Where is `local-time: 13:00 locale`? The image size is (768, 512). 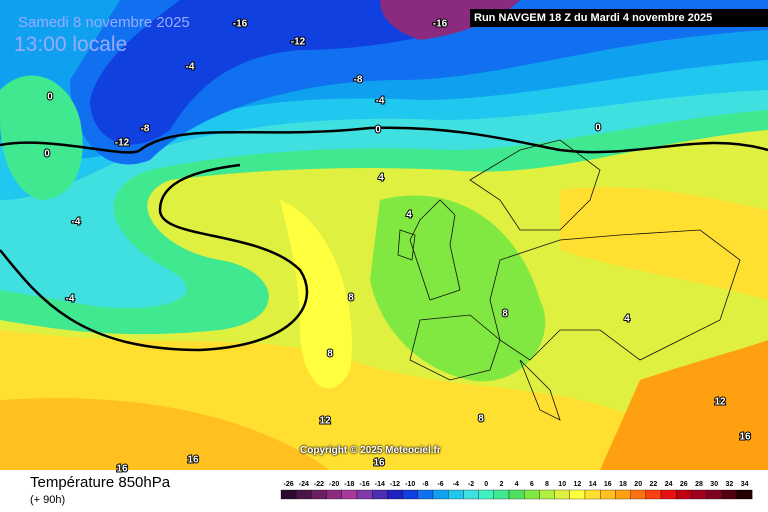
local-time: 13:00 locale is located at coordinates (71, 44).